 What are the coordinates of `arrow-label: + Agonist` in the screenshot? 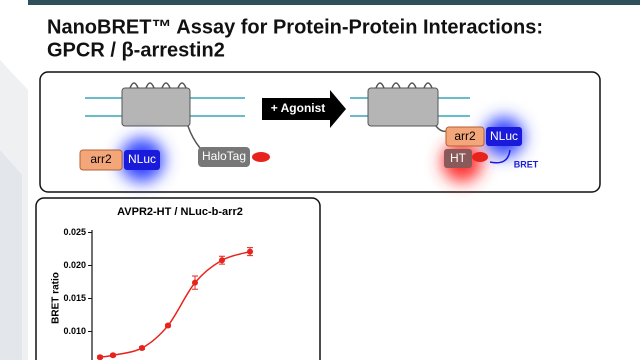 It's located at (298, 108).